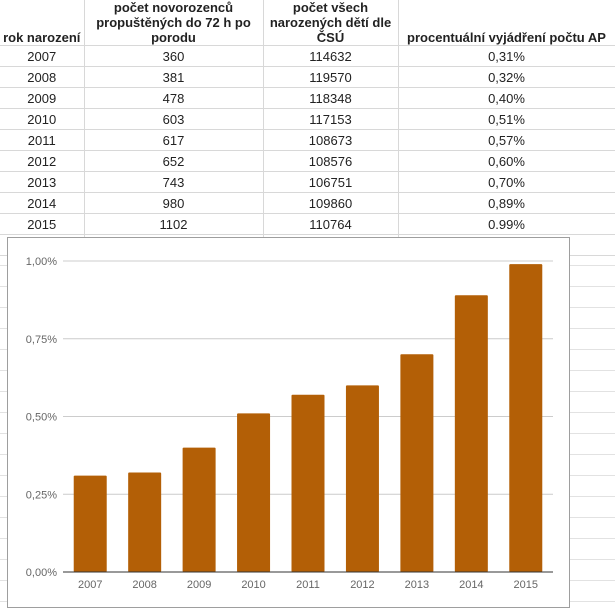  What do you see at coordinates (41, 495) in the screenshot?
I see `y-tick-label: 0,25%` at bounding box center [41, 495].